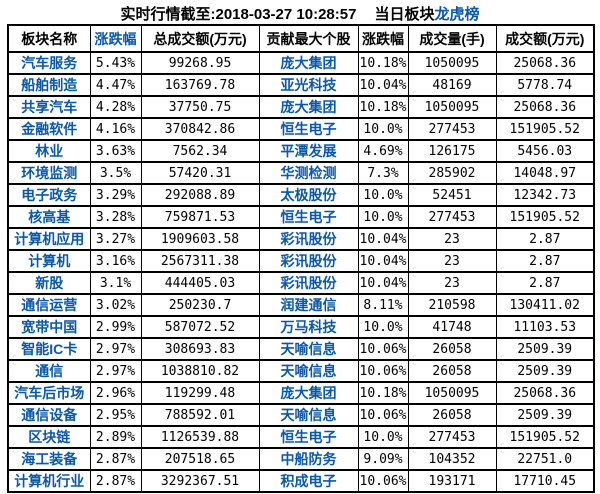 Image resolution: width=600 pixels, height=494 pixels. I want to click on sector-name-cell: 通信, so click(49, 371).